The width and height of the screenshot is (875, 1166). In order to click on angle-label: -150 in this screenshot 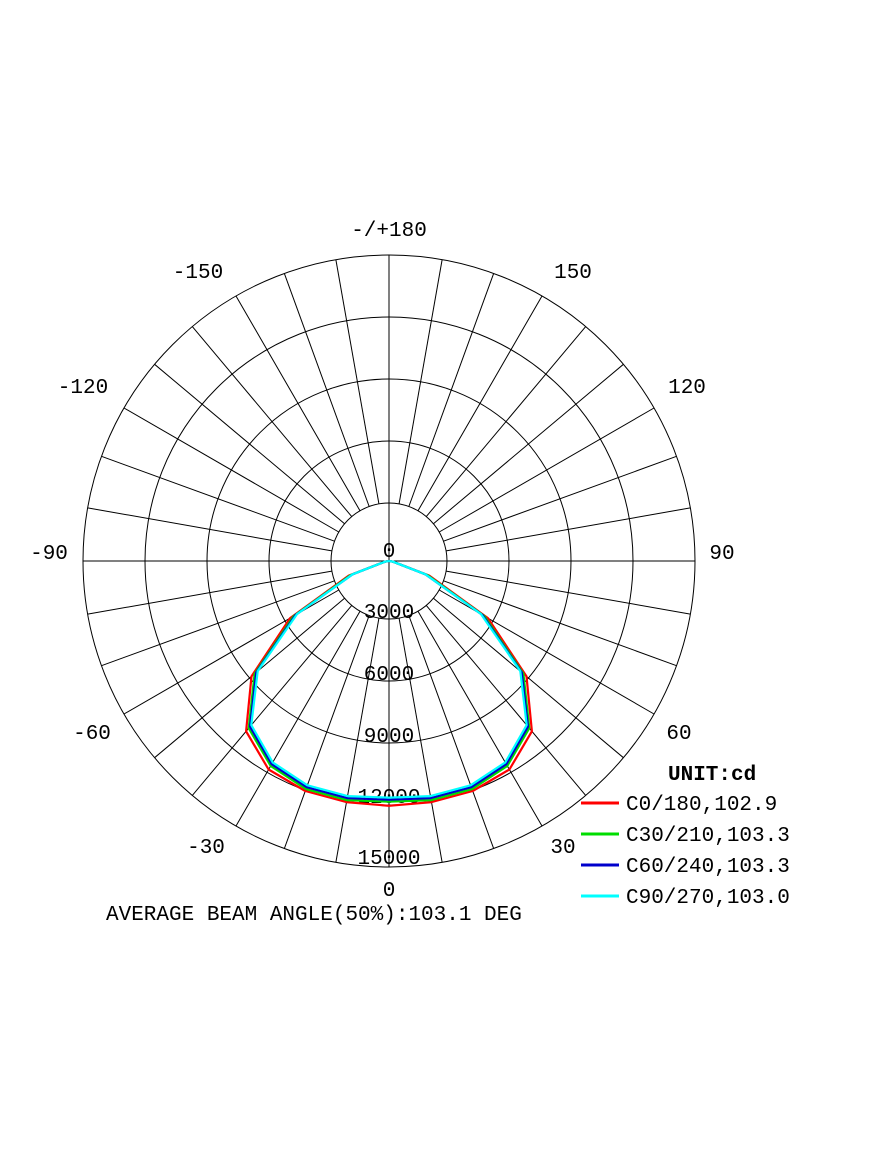, I will do `click(198, 273)`.